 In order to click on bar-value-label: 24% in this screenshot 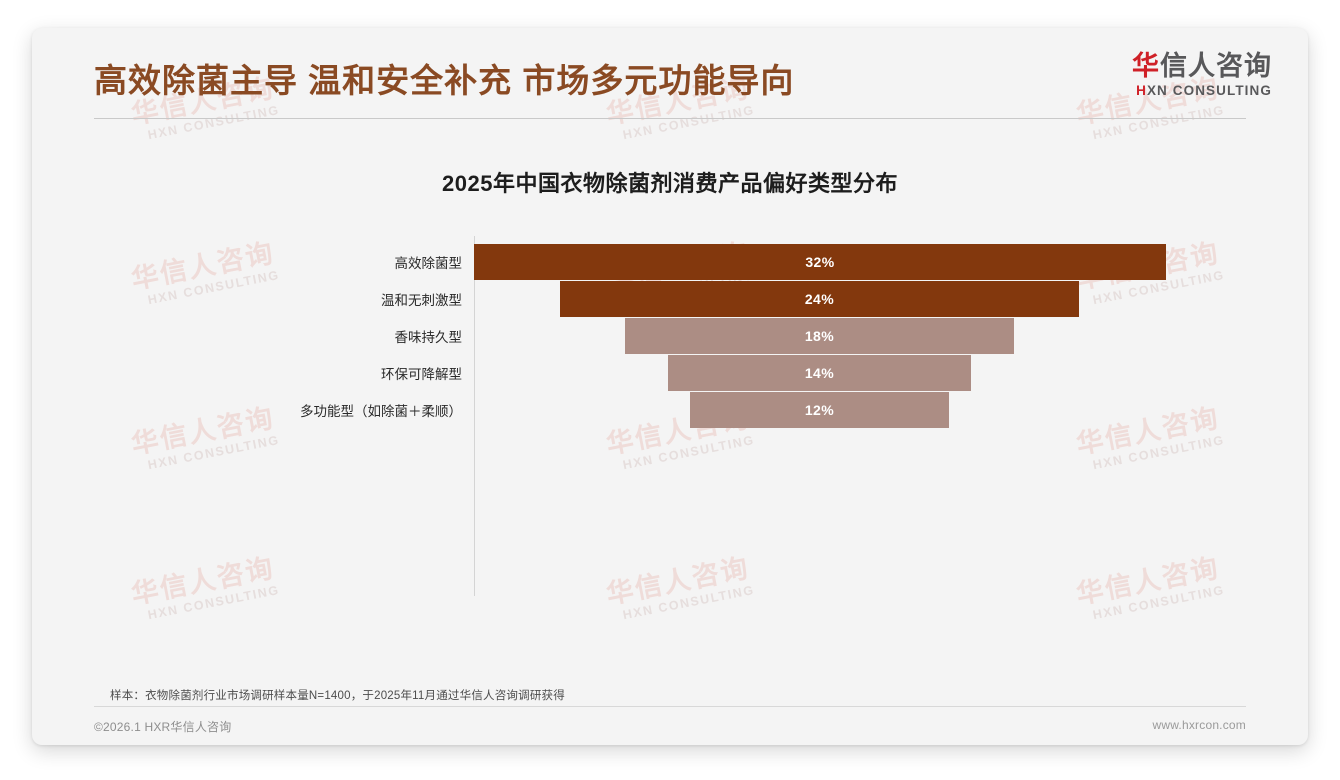, I will do `click(819, 299)`.